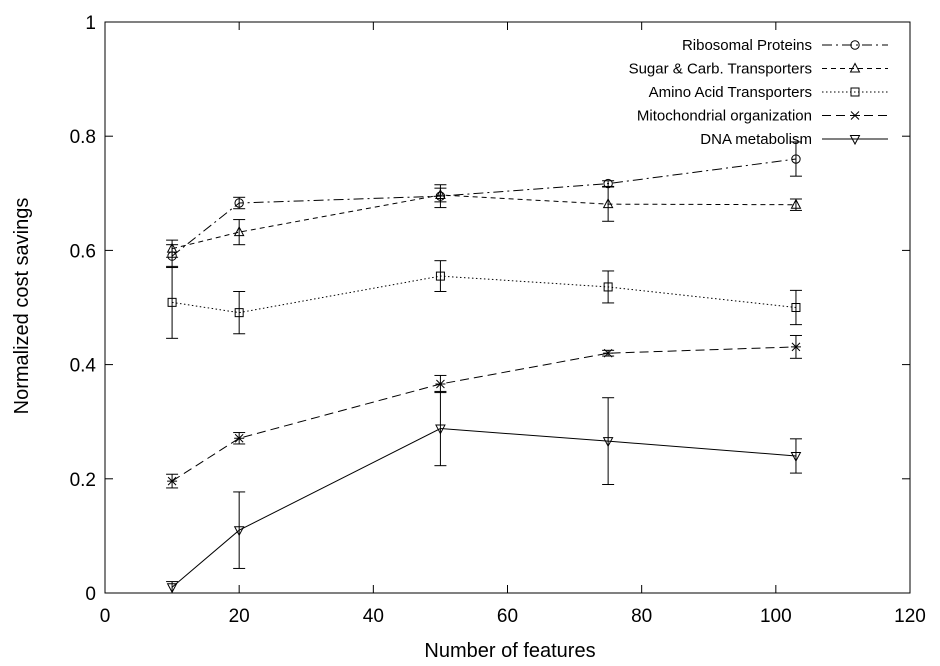 The image size is (940, 666). I want to click on y-tick-label: 0.8, so click(83, 137).